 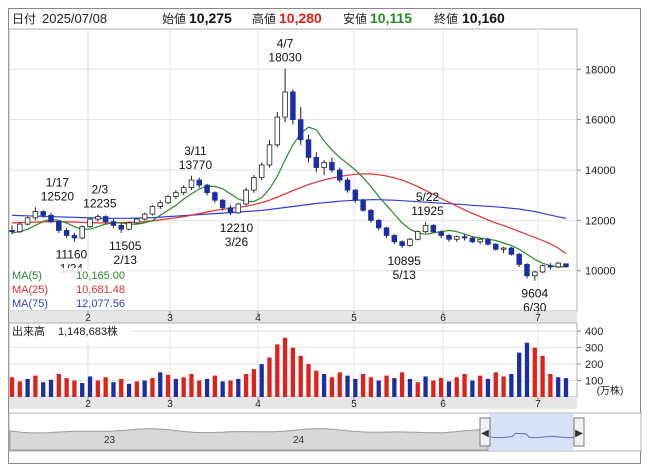 I want to click on high-label: 高値, so click(x=264, y=18).